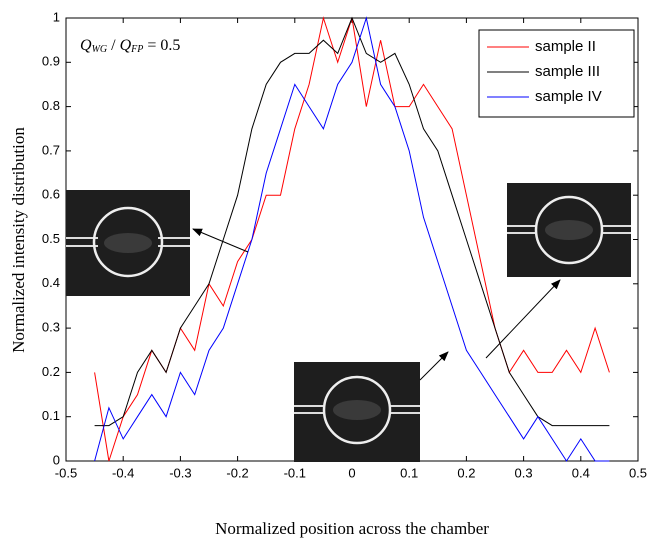  What do you see at coordinates (113, 45) in the screenshot?
I see `annotation-part: /` at bounding box center [113, 45].